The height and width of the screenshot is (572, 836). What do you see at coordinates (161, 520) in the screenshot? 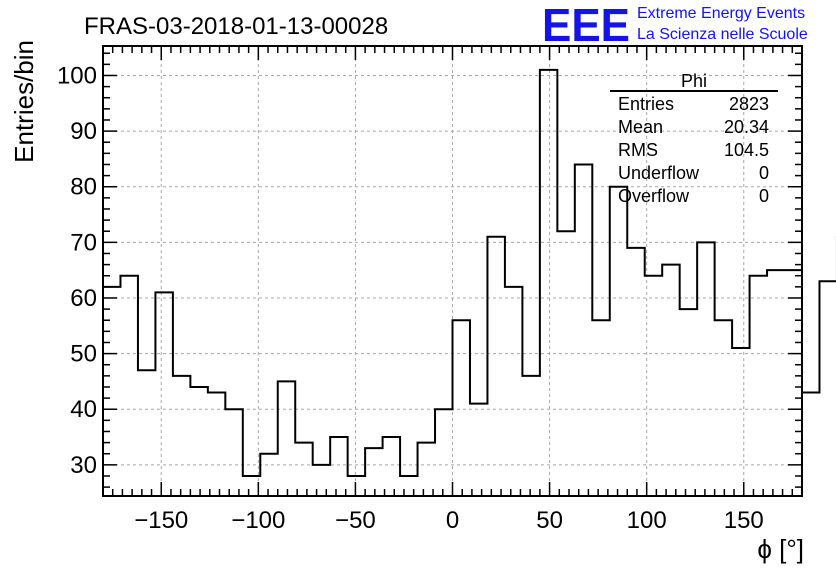
I see `x-tick-label: −150` at bounding box center [161, 520].